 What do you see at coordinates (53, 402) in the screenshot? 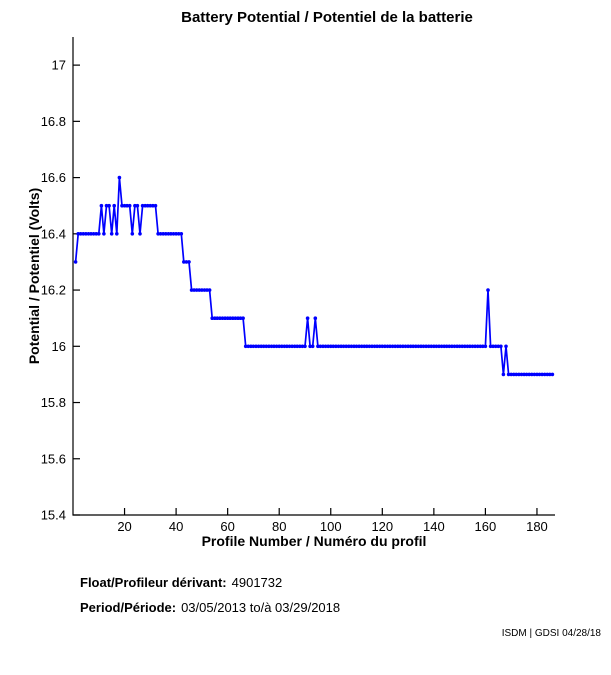
I see `y-tick-label: 15.8` at bounding box center [53, 402].